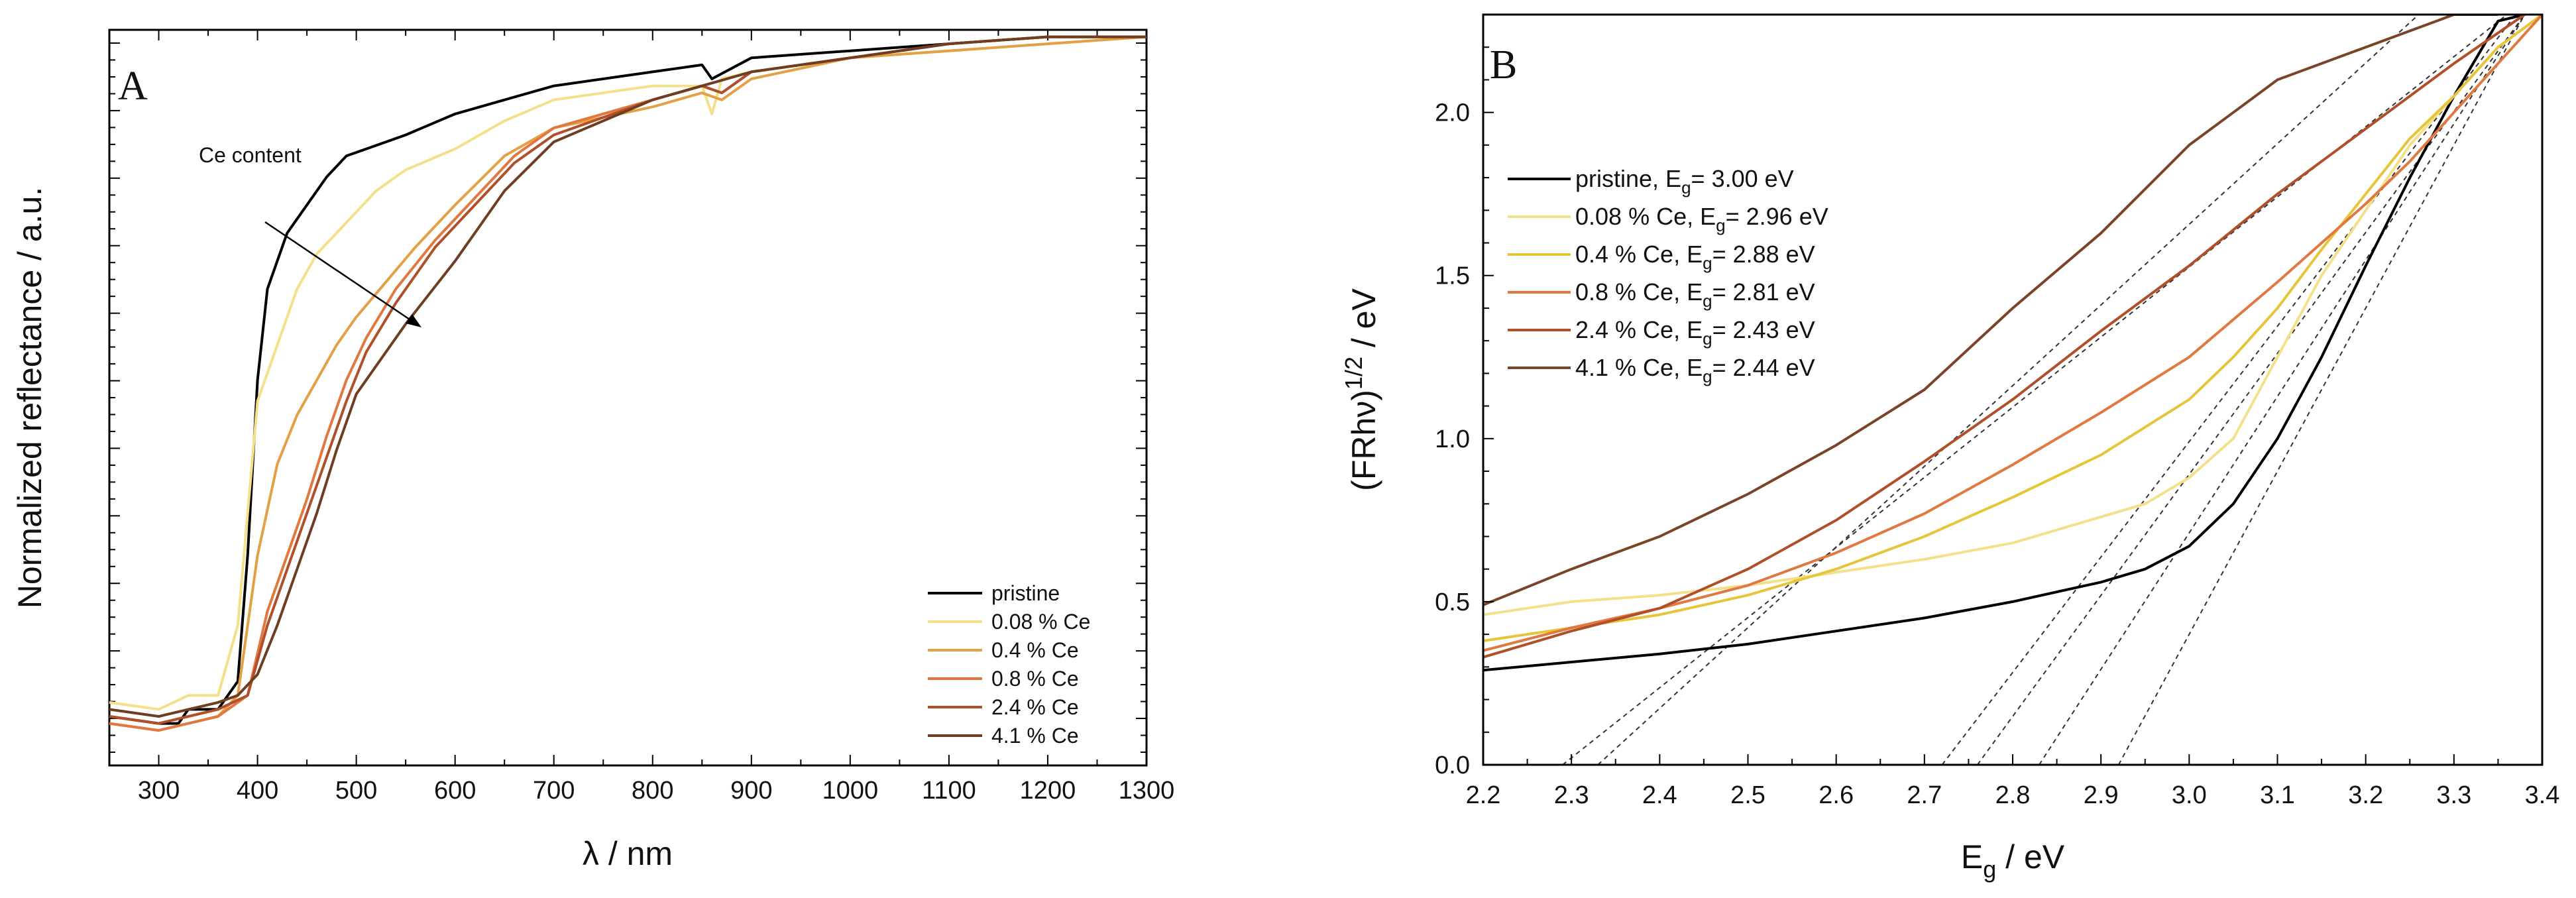 The width and height of the screenshot is (2576, 898). What do you see at coordinates (1453, 439) in the screenshot?
I see `panel-b-y-tick-label: 1.0` at bounding box center [1453, 439].